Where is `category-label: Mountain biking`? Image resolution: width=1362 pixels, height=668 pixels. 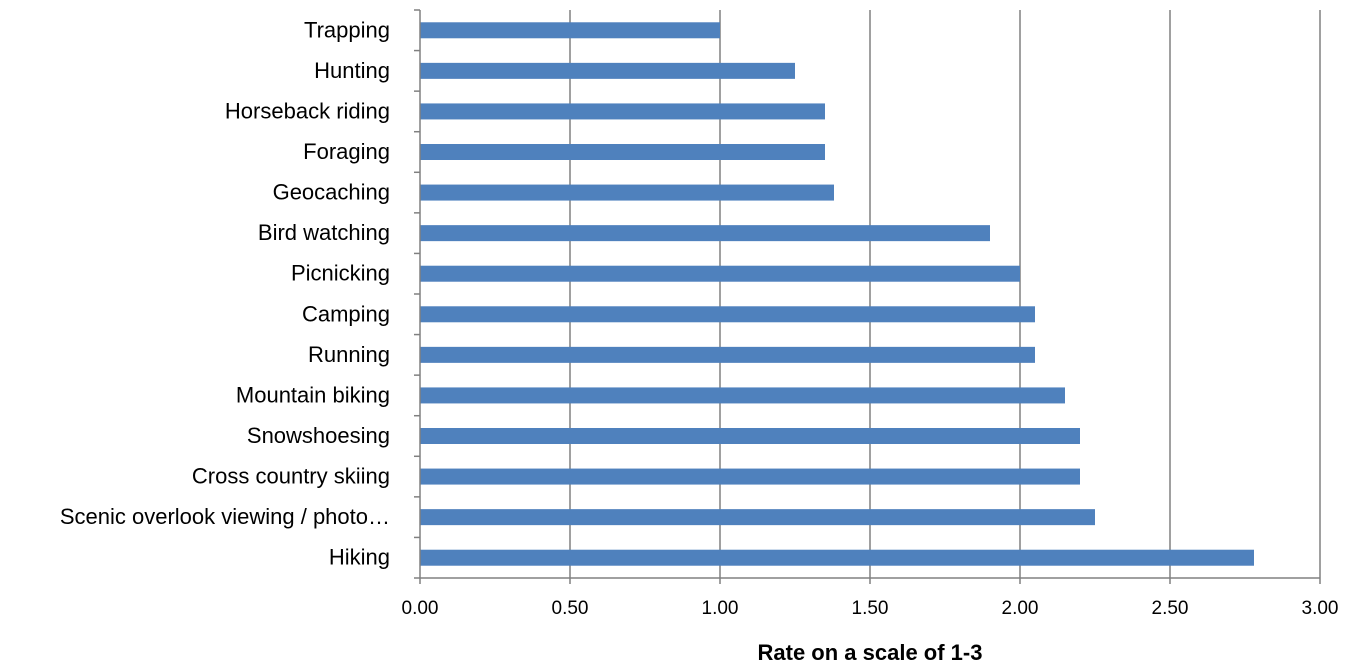 category-label: Mountain biking is located at coordinates (313, 394).